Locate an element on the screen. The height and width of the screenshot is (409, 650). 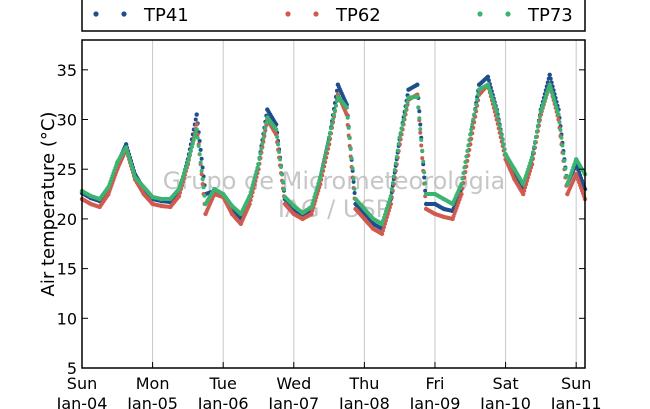
x-tick-day: Thu is located at coordinates (363, 383).